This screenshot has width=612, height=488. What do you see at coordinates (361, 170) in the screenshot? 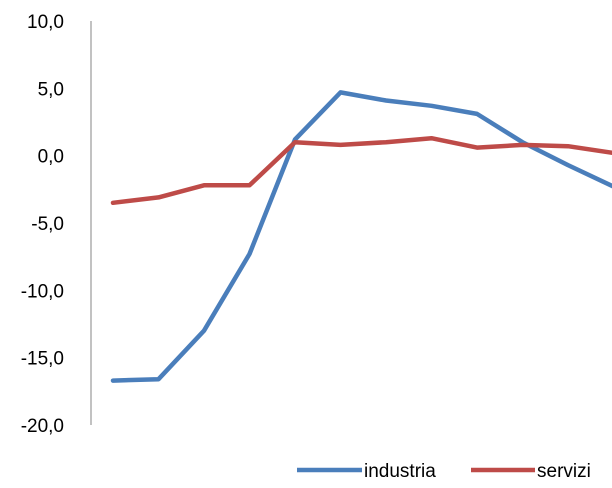
I see `series-line-servizi` at bounding box center [361, 170].